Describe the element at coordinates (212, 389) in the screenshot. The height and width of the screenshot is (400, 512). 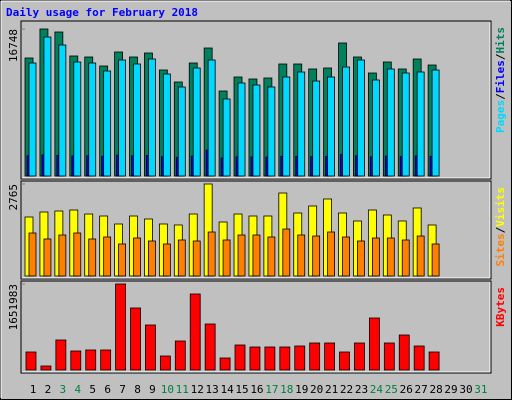
I see `x-tick-label: 13` at that location.